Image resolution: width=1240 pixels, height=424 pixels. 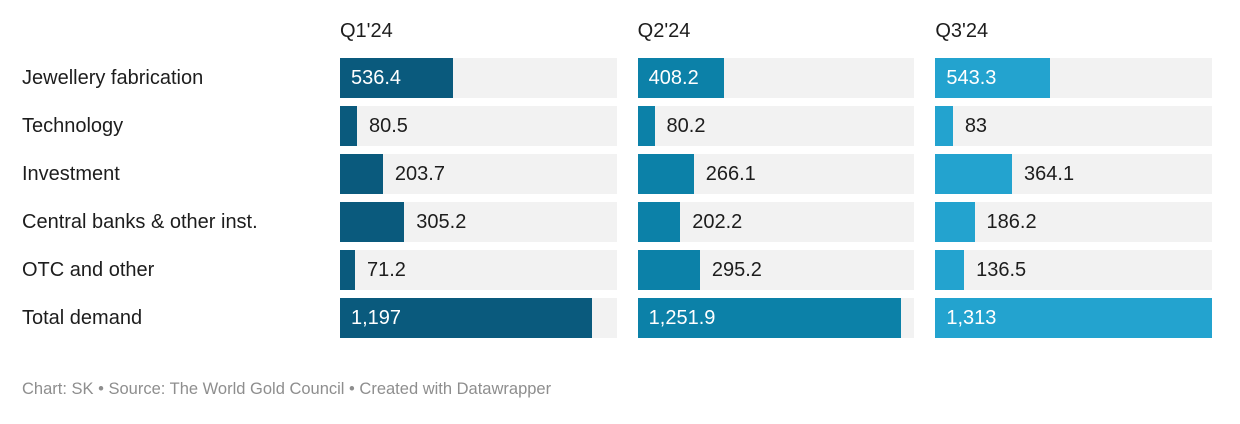 I want to click on bar: 266.1, so click(x=696, y=174).